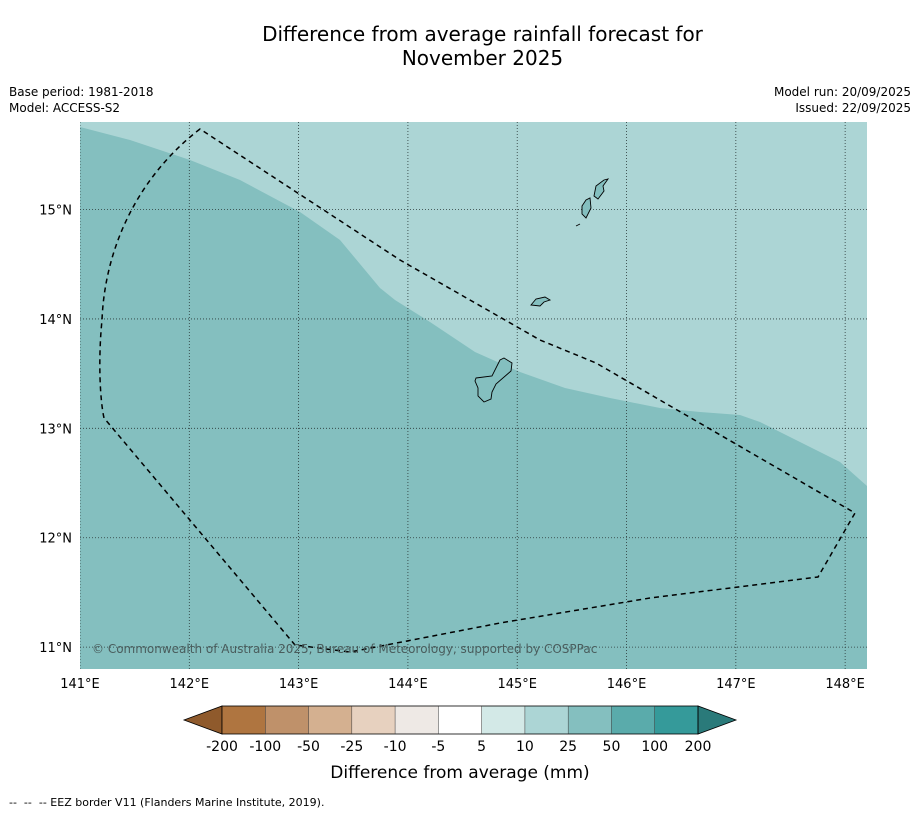  Describe the element at coordinates (736, 684) in the screenshot. I see `longitude-tick-label: 147°E` at that location.